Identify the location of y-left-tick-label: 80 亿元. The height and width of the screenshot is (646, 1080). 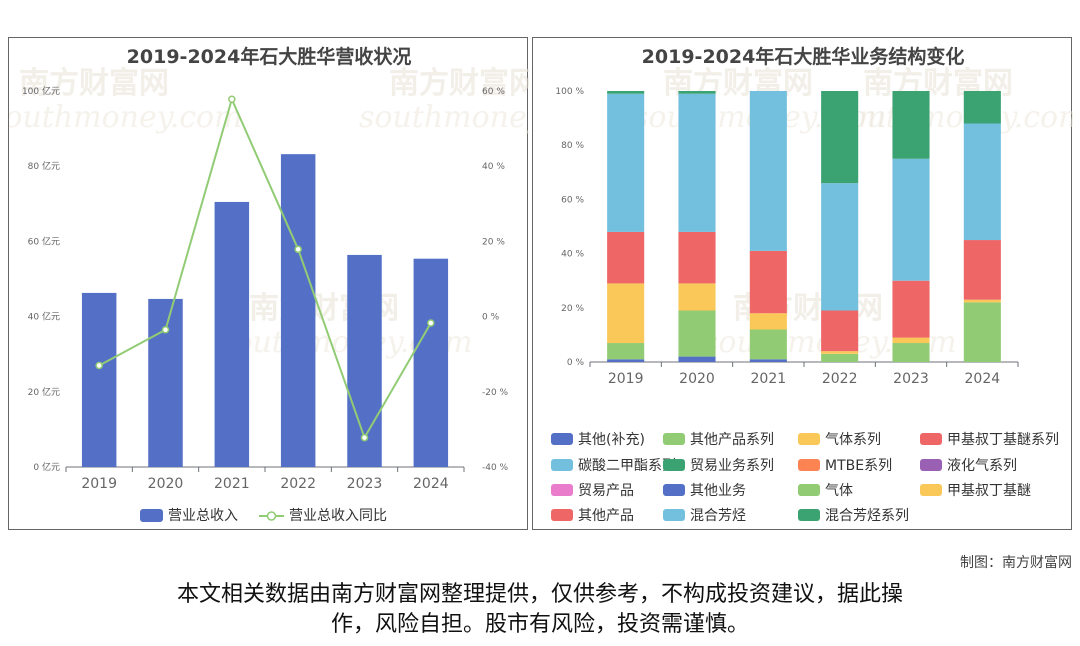
(44, 166).